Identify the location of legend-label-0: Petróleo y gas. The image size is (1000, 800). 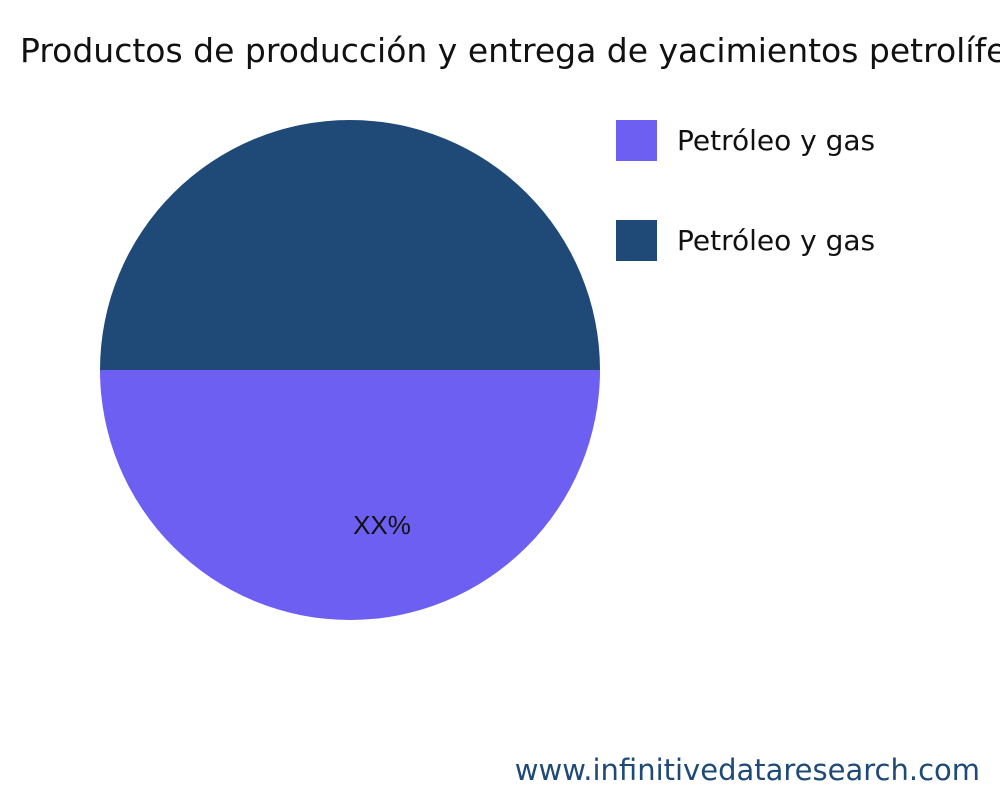
(776, 140).